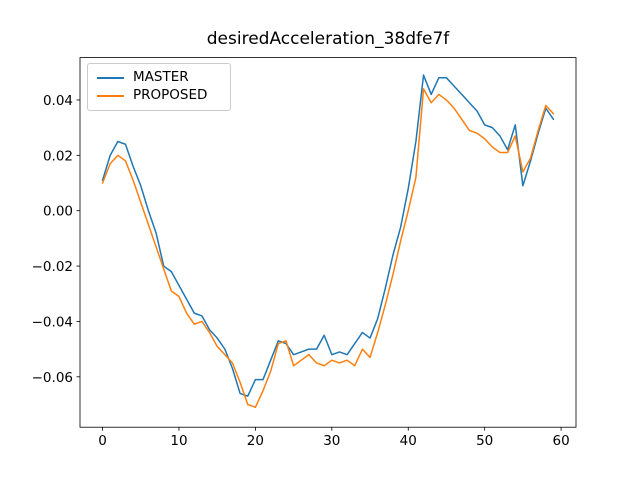 This screenshot has width=640, height=480. I want to click on x-tick-label: 10, so click(178, 441).